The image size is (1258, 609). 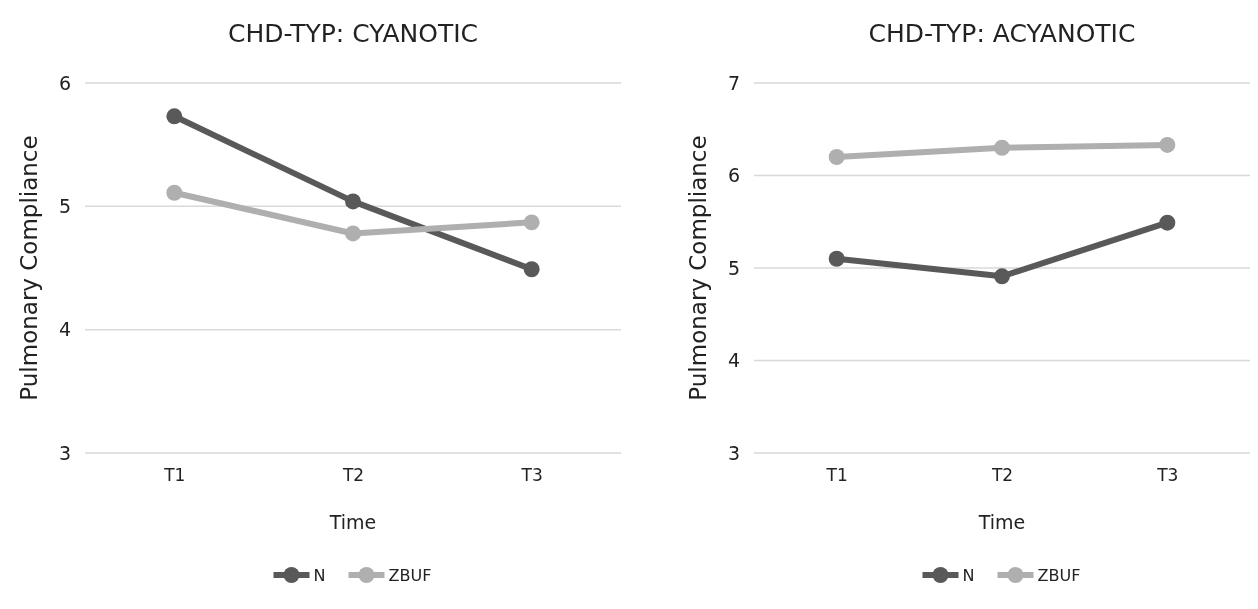 I want to click on chart-title: CHD-TYP: CYANOTIC, so click(x=353, y=33).